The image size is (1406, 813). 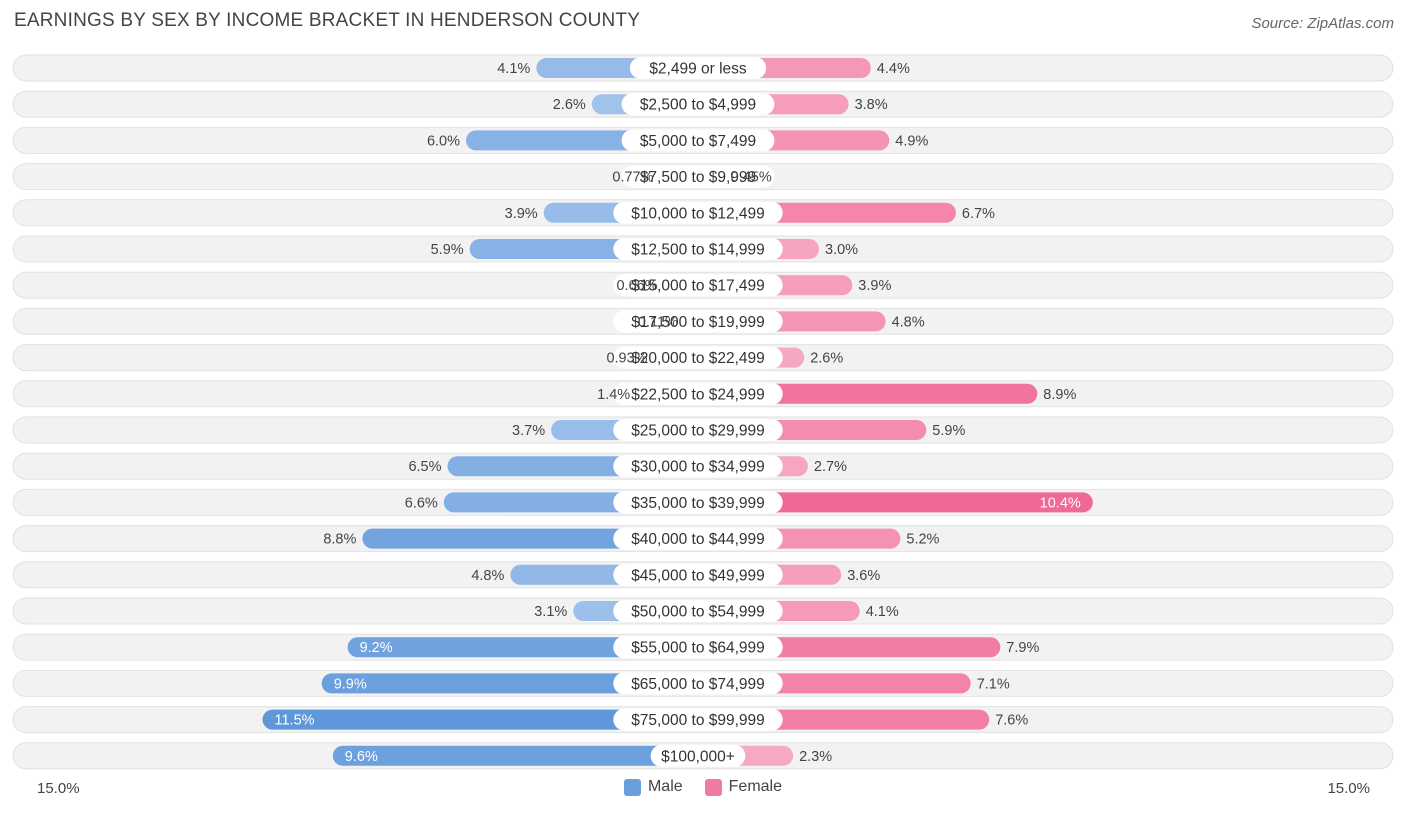 I want to click on legend-swatch-male, so click(x=632, y=787).